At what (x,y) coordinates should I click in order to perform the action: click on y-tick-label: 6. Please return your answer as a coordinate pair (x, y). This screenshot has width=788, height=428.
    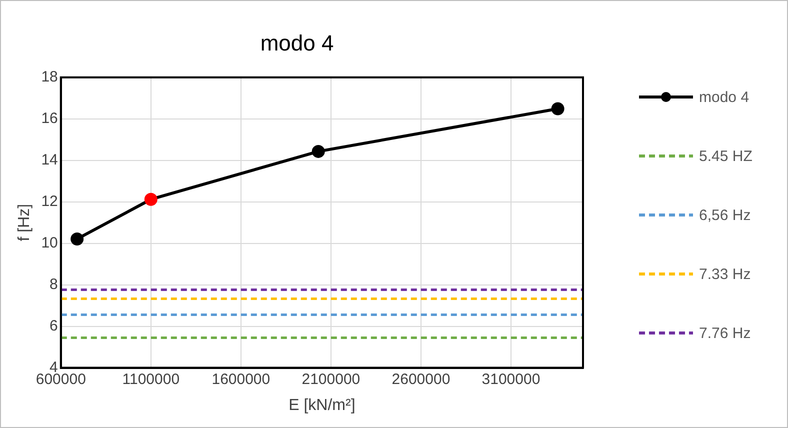
    Looking at the image, I should click on (54, 325).